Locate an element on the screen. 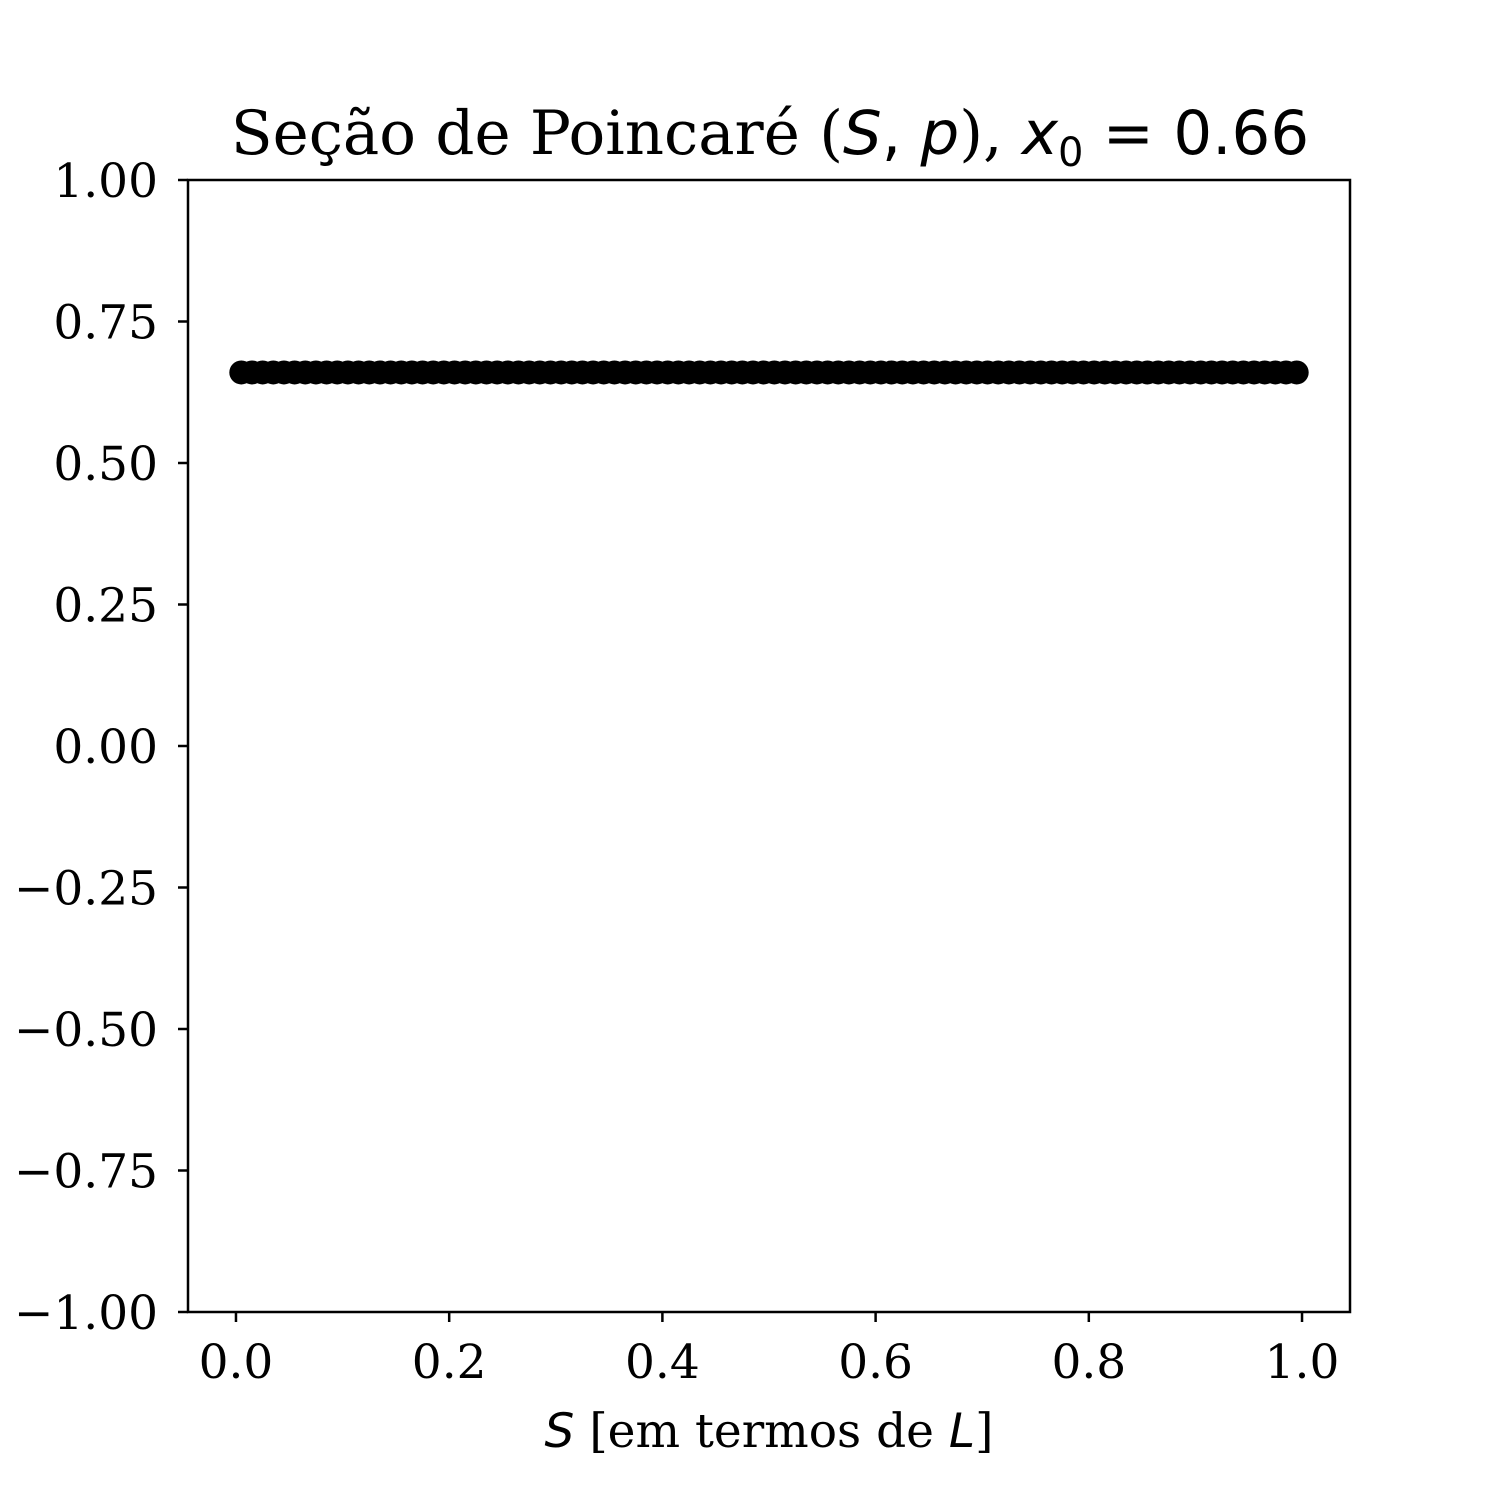  x-tick-label: 0.0 is located at coordinates (236, 1362).